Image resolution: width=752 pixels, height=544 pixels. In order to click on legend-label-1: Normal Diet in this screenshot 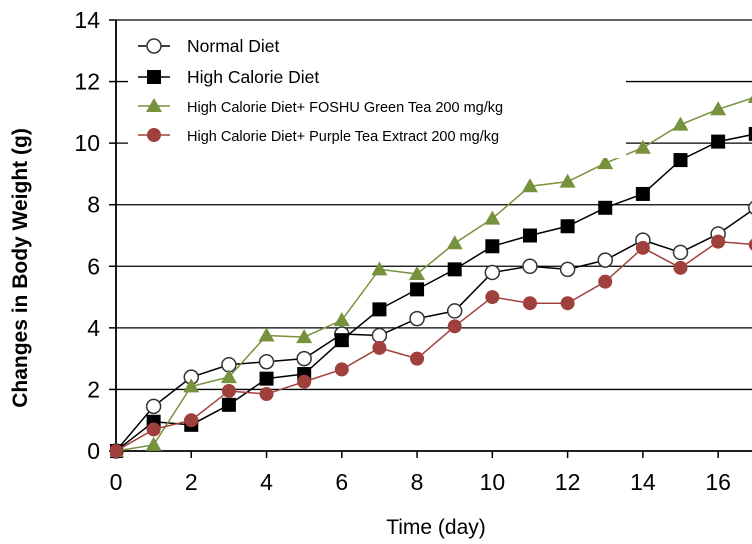, I will do `click(233, 46)`.